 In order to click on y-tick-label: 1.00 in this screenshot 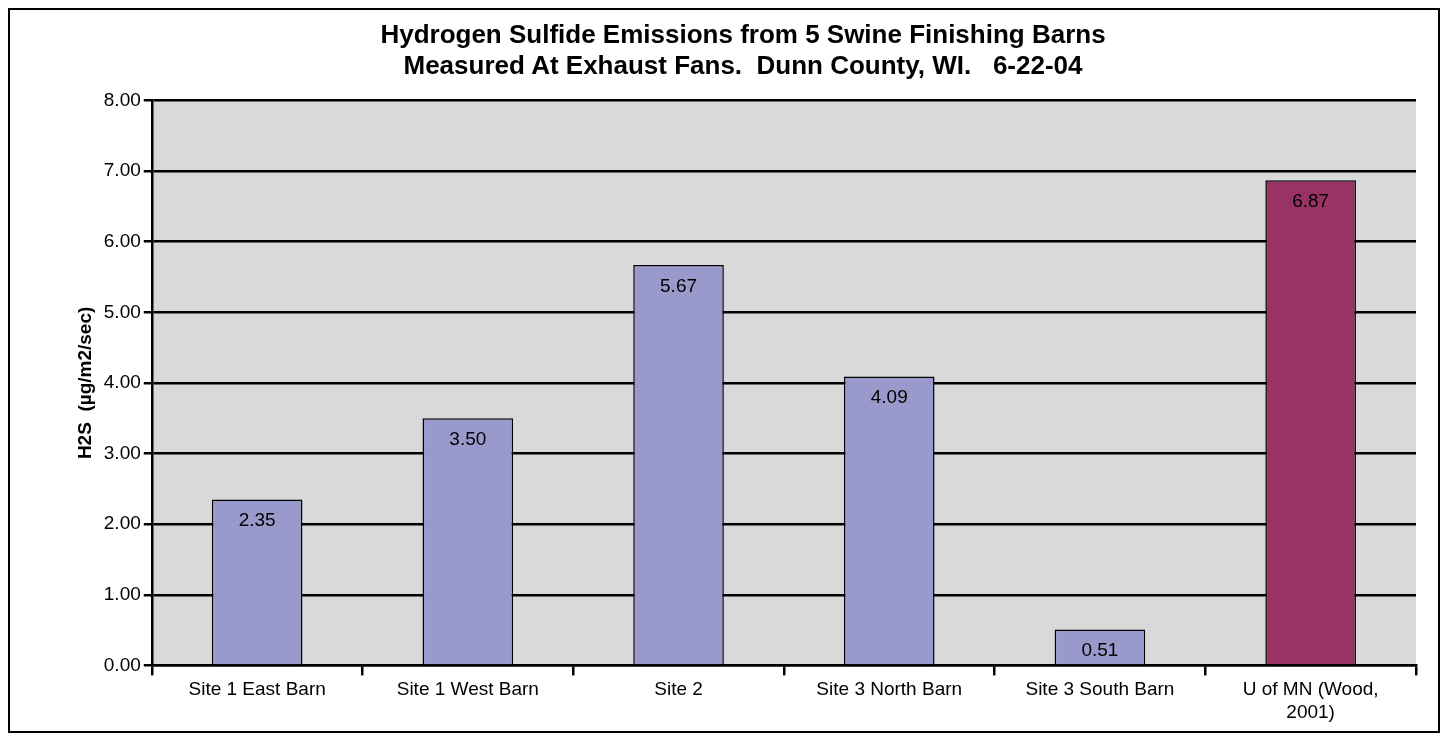, I will do `click(122, 594)`.